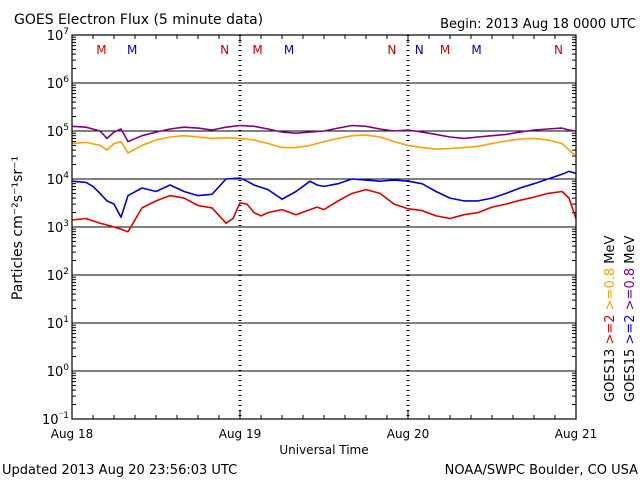  Describe the element at coordinates (620, 319) in the screenshot. I see `legend: GOES13 >=2 >=0.8 MeV GOES15 >=2 >=0.8 MeV` at that location.